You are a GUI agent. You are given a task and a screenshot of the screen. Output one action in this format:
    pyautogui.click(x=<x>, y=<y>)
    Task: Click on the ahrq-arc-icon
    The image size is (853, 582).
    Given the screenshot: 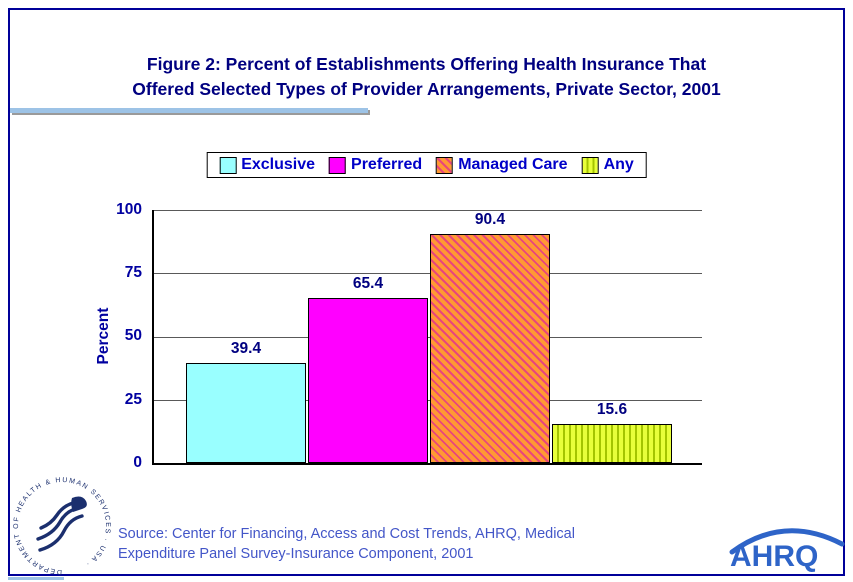 What is the action you would take?
    pyautogui.click(x=787, y=541)
    